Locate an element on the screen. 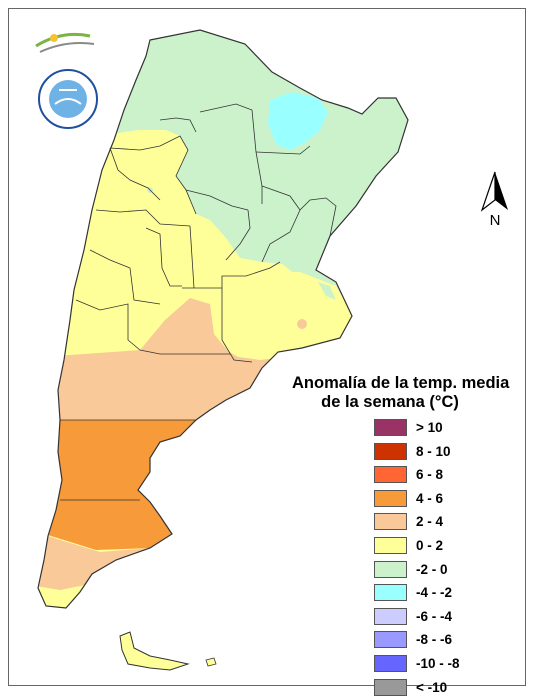 This screenshot has width=538, height=699. legend-item: 4 - 6 is located at coordinates (434, 499).